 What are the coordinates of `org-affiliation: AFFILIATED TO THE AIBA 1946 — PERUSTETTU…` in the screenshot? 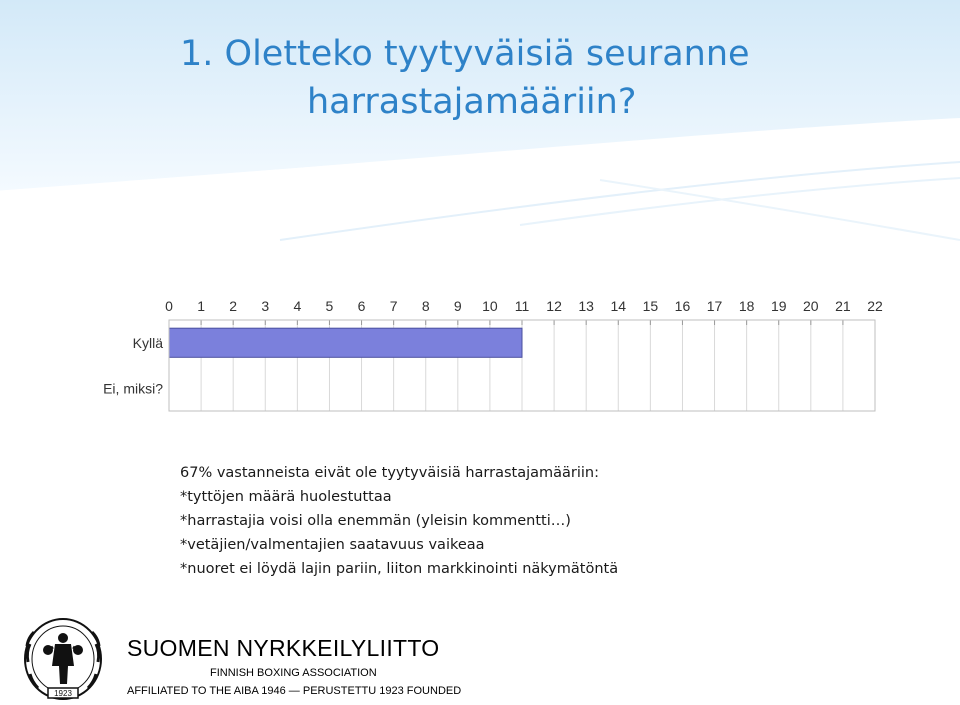 It's located at (294, 691).